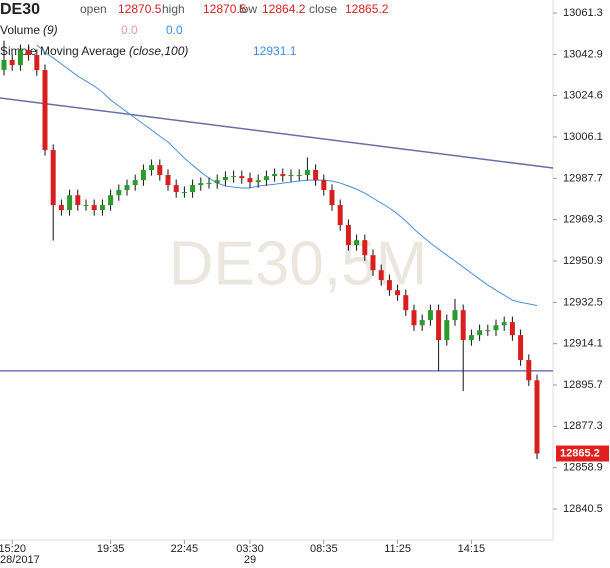  Describe the element at coordinates (583, 54) in the screenshot. I see `y-tick-label: 13042.9` at that location.